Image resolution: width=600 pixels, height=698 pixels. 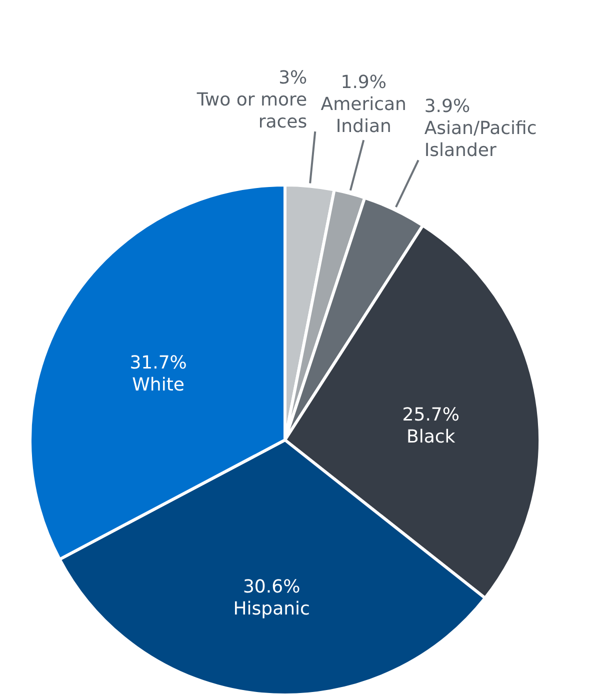 I want to click on slice-label: Asian/Pacific Islander, so click(x=480, y=140).